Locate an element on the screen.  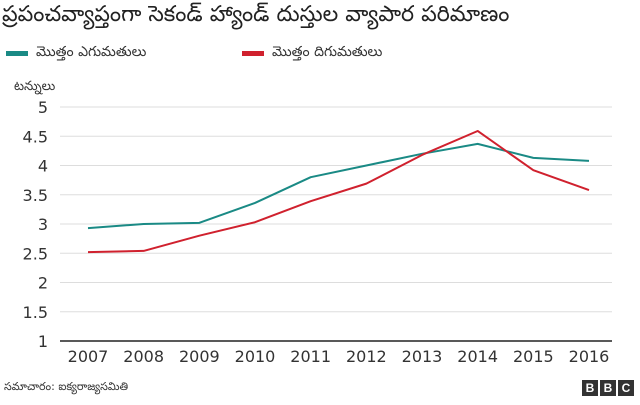
y-tick-label: 4.5 is located at coordinates (35, 136).